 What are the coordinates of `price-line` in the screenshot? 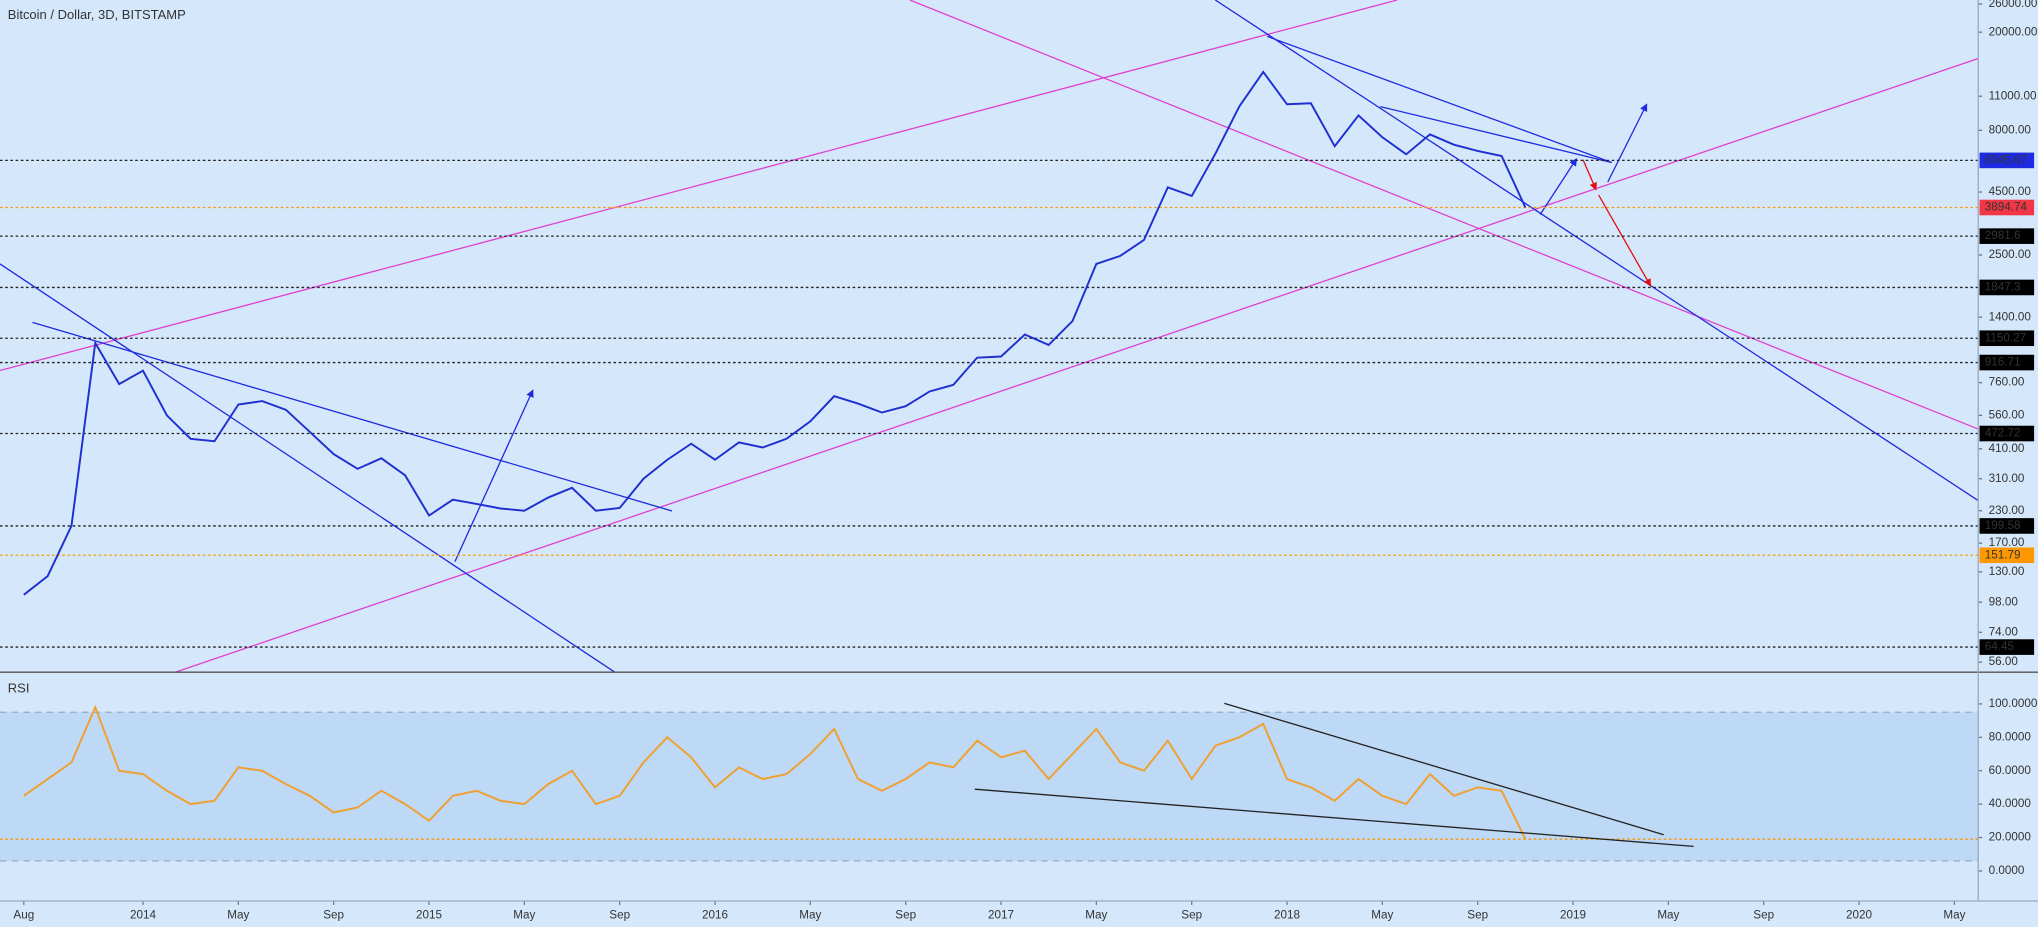 It's located at (775, 772).